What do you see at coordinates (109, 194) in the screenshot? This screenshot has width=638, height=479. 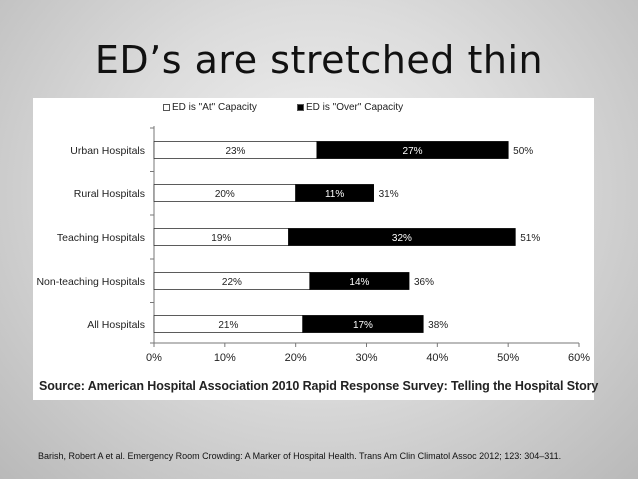 I see `category-label: Rural Hospitals` at bounding box center [109, 194].